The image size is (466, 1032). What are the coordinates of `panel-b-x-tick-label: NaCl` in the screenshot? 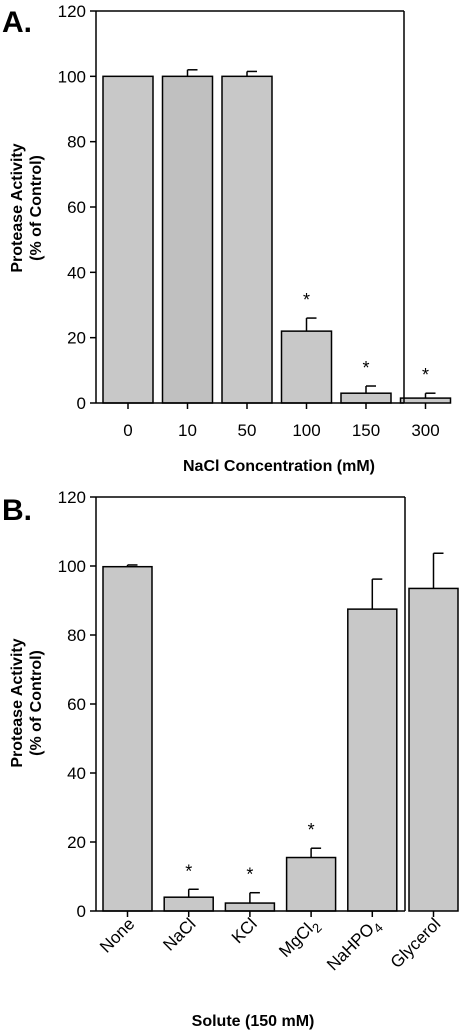 It's located at (179, 934).